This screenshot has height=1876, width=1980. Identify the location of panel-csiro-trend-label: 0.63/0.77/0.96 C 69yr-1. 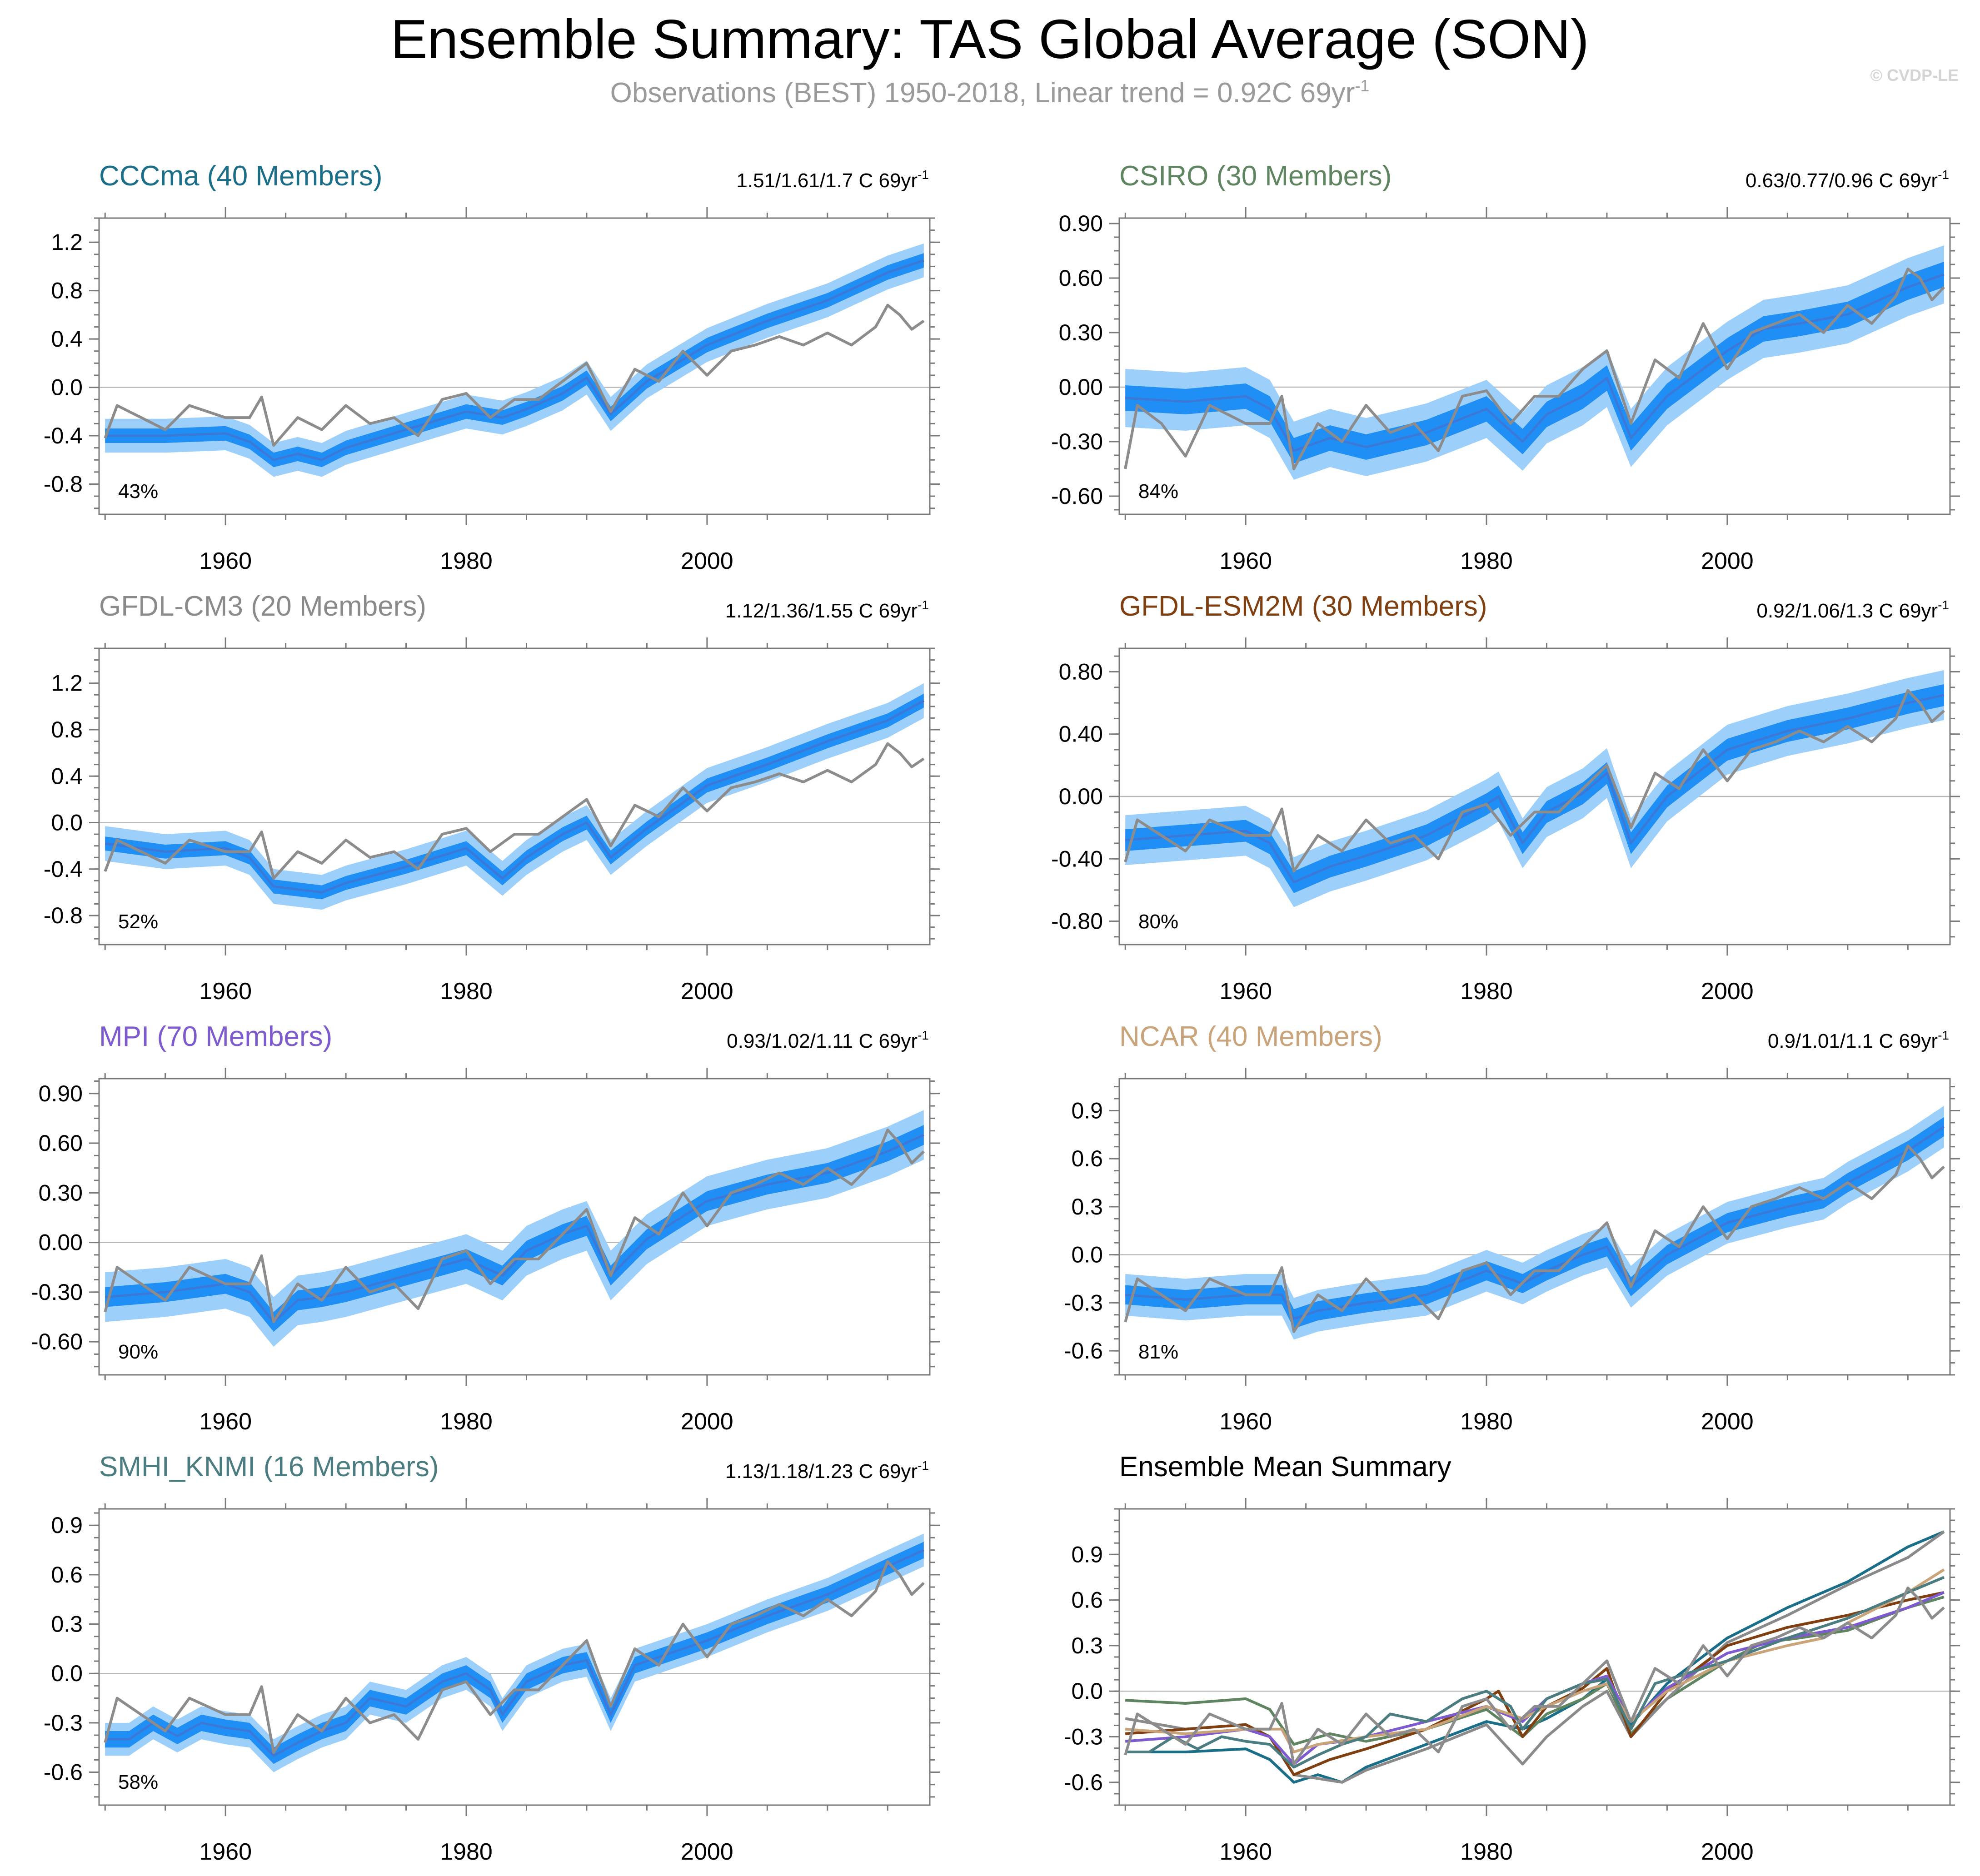
(1847, 180).